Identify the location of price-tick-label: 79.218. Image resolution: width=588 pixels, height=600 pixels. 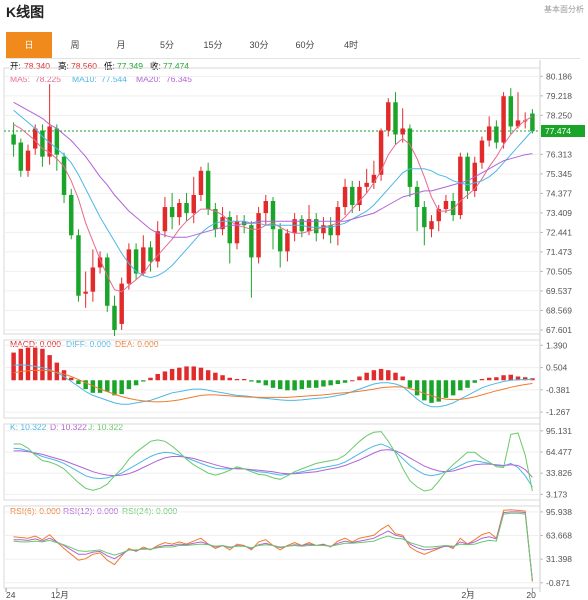
(559, 96).